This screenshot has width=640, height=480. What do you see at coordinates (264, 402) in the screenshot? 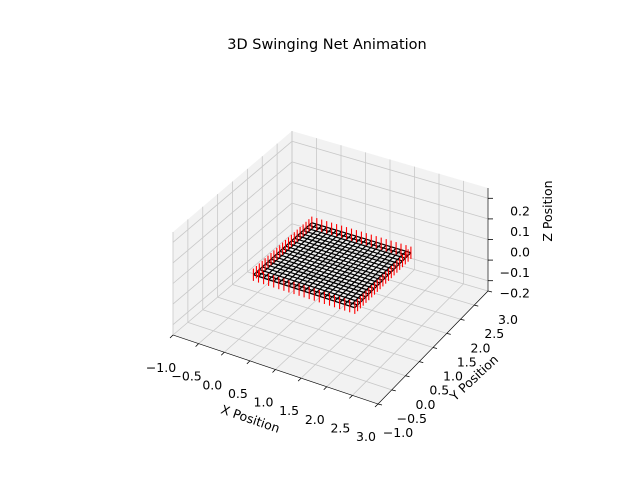
I see `x-tick-label-4: 1.0` at bounding box center [264, 402].